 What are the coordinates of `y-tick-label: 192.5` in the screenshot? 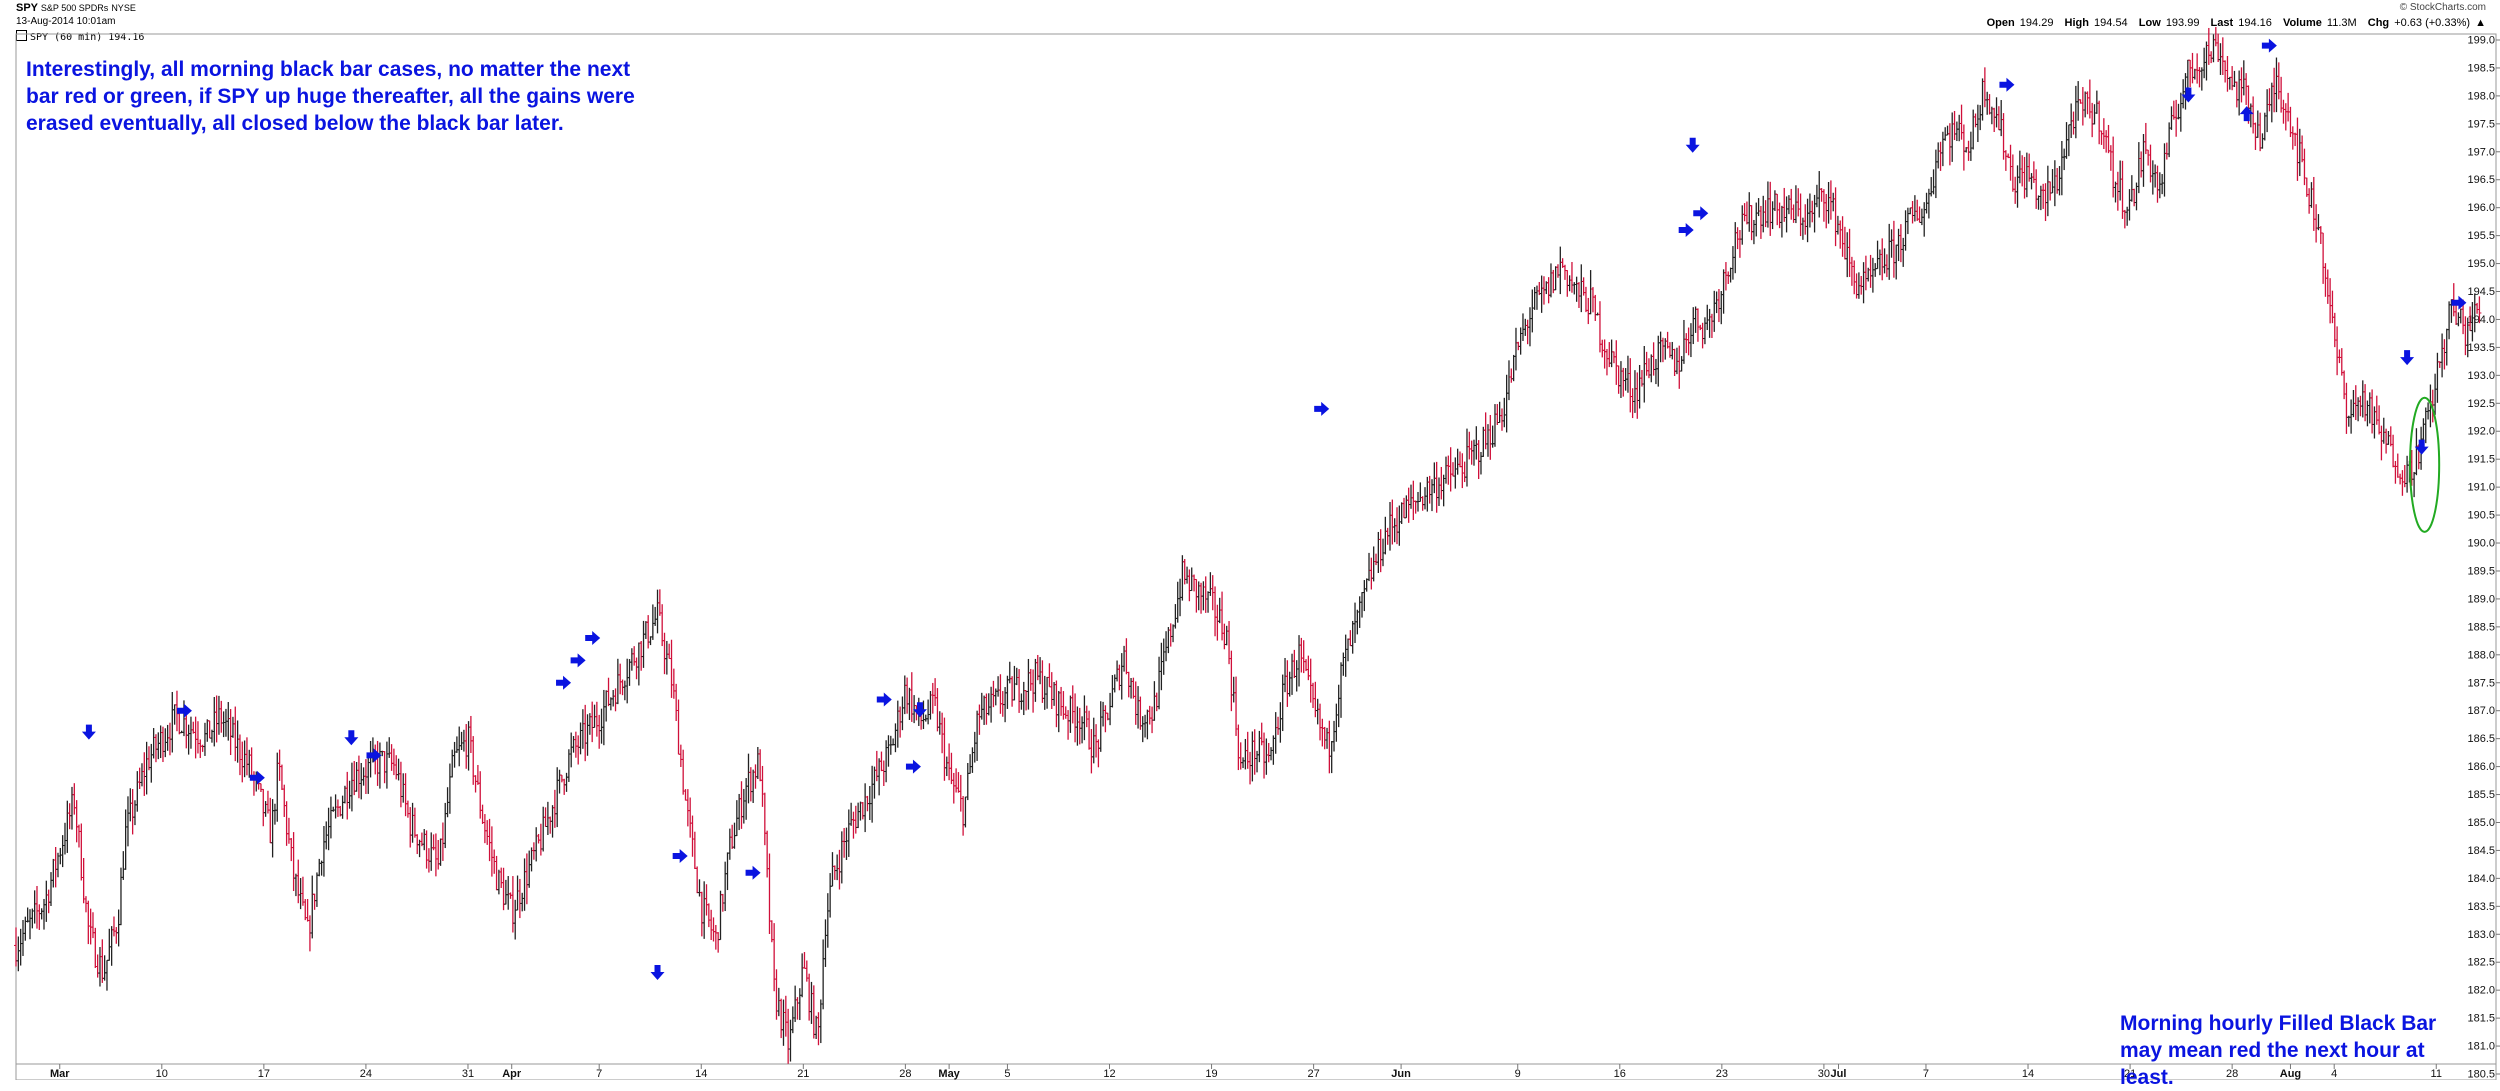 It's located at (2481, 404).